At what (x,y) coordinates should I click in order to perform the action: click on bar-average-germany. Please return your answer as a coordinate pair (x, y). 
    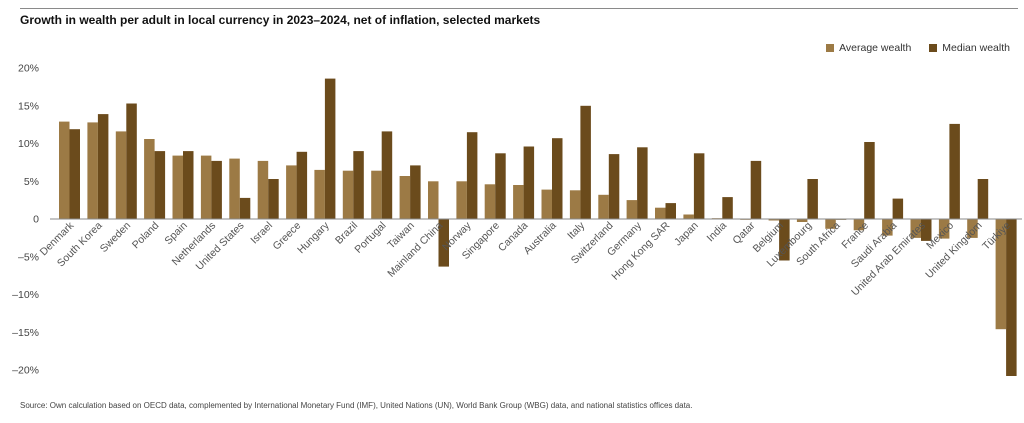
    Looking at the image, I should click on (632, 209).